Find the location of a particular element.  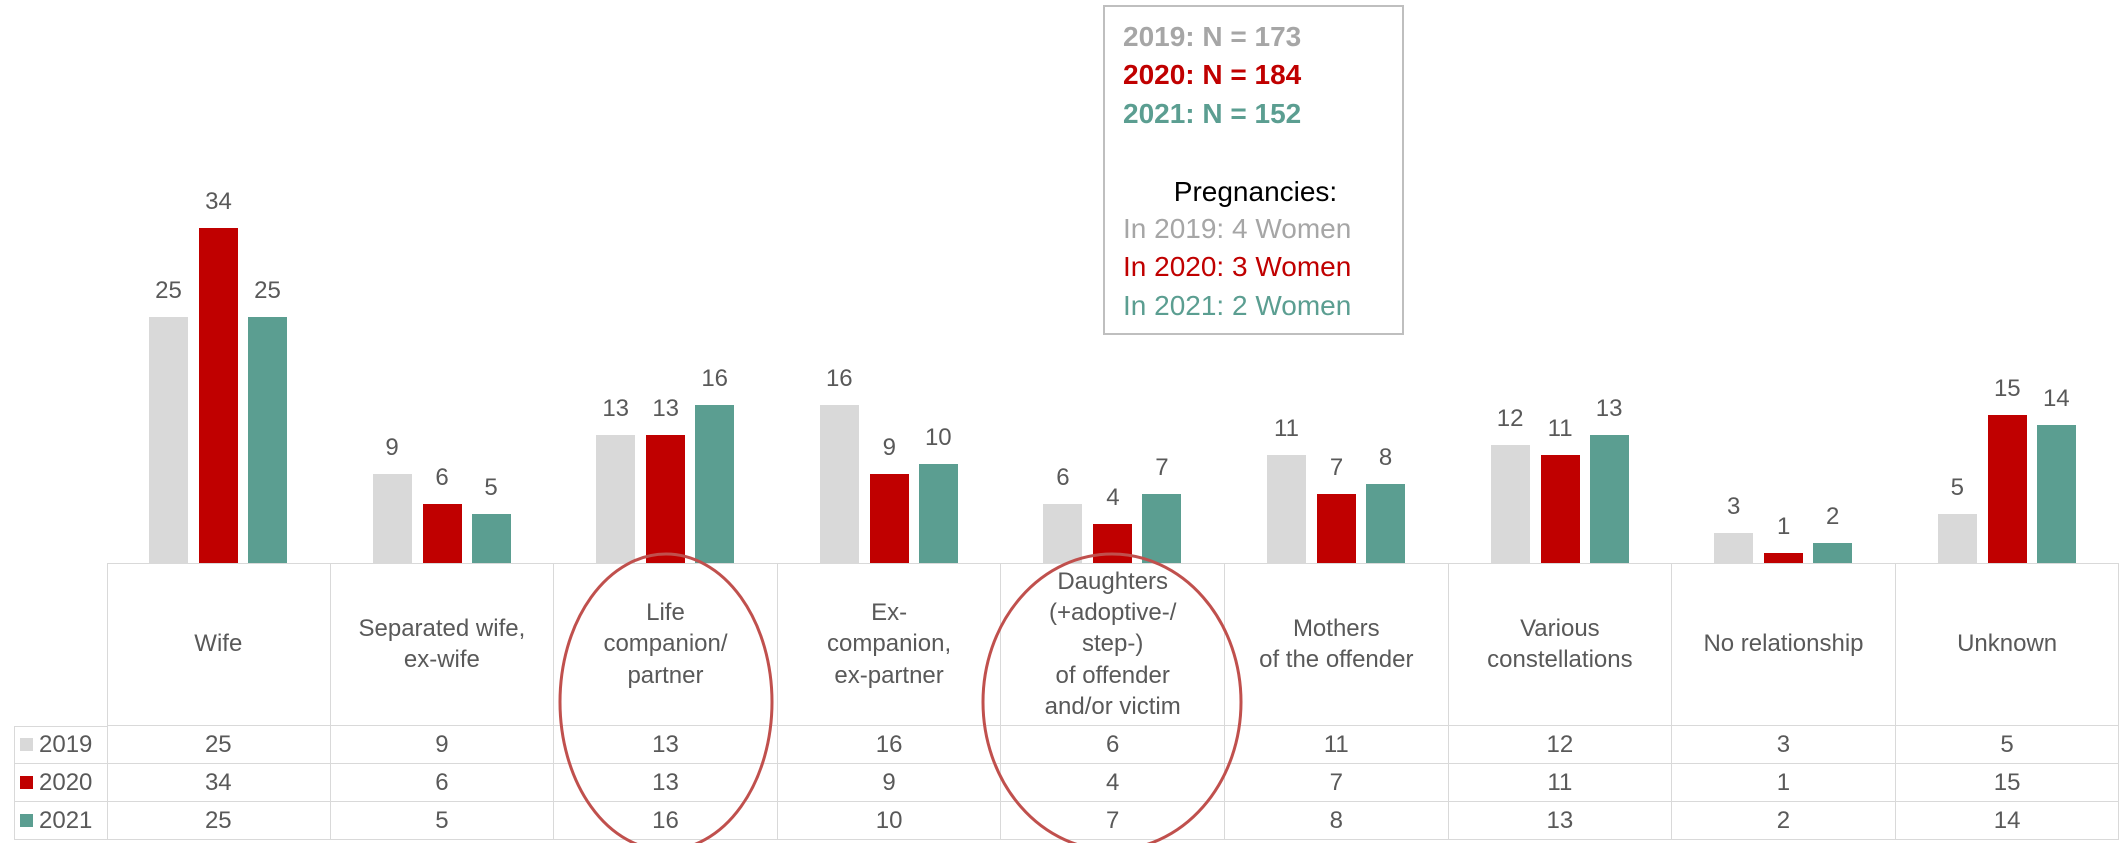

category-label: Various constellations is located at coordinates (1560, 644).